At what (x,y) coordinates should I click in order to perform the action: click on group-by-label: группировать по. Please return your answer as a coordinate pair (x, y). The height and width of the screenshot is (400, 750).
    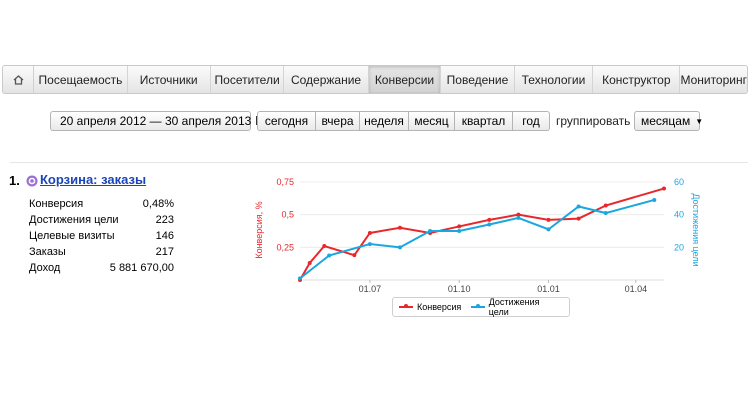
    Looking at the image, I should click on (601, 121).